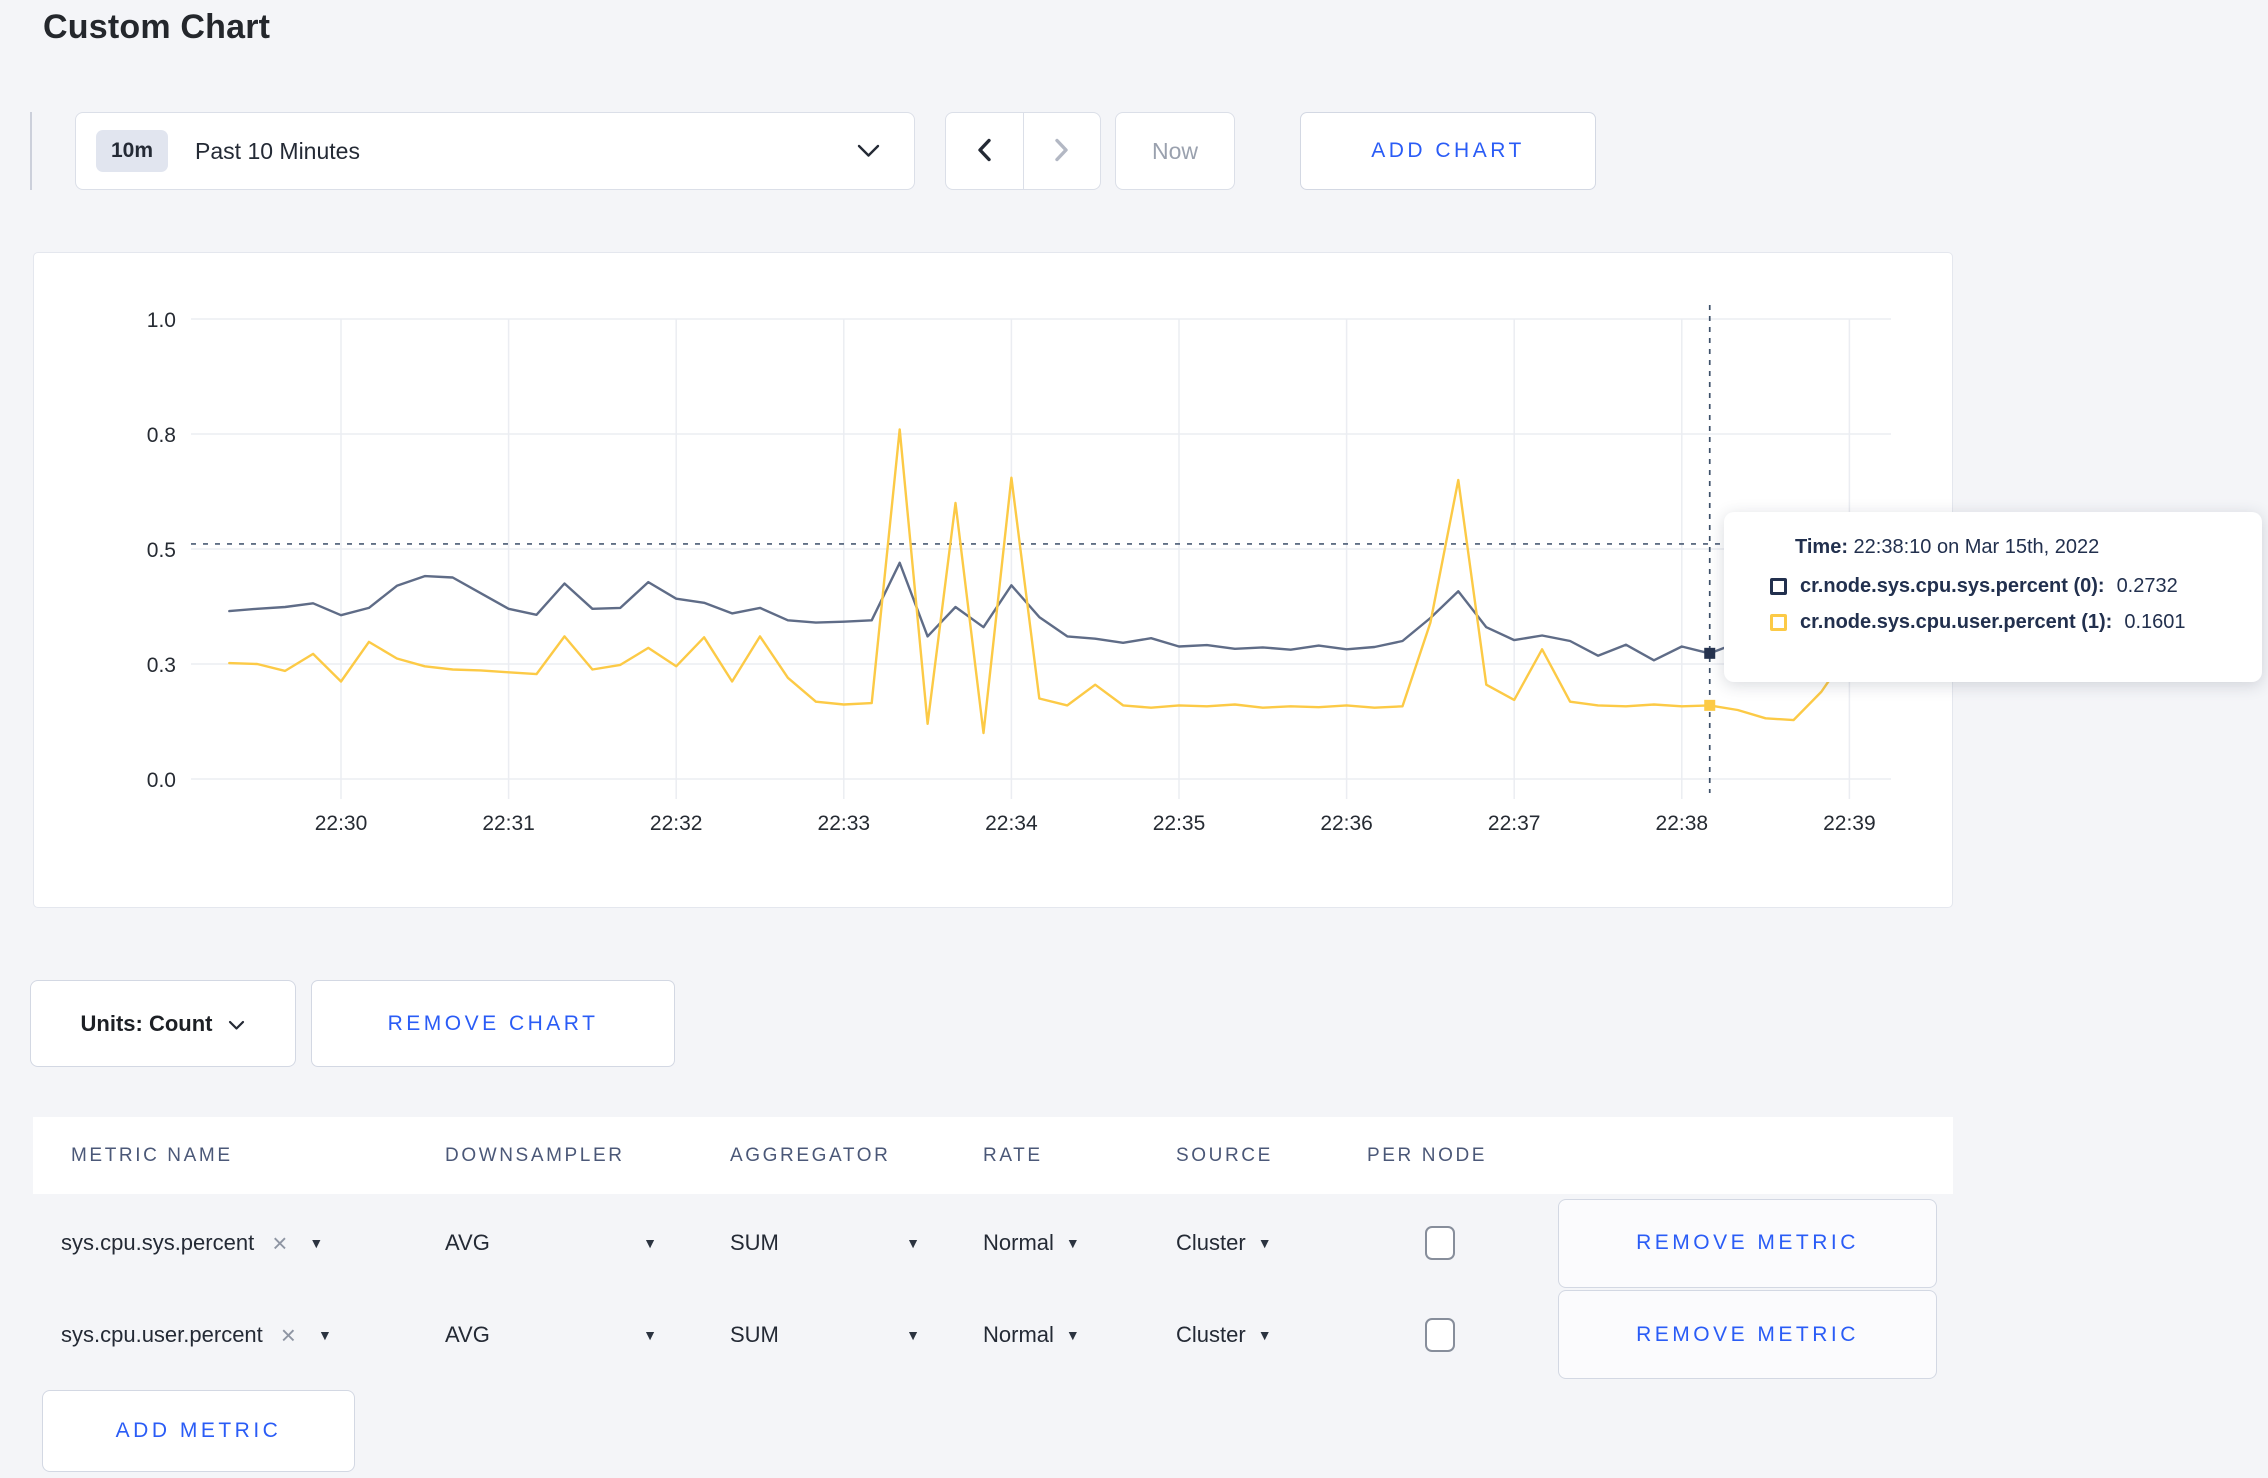 The height and width of the screenshot is (1478, 2268). Describe the element at coordinates (495, 151) in the screenshot. I see `time-range-select: 10m Past 10 Minutes` at that location.